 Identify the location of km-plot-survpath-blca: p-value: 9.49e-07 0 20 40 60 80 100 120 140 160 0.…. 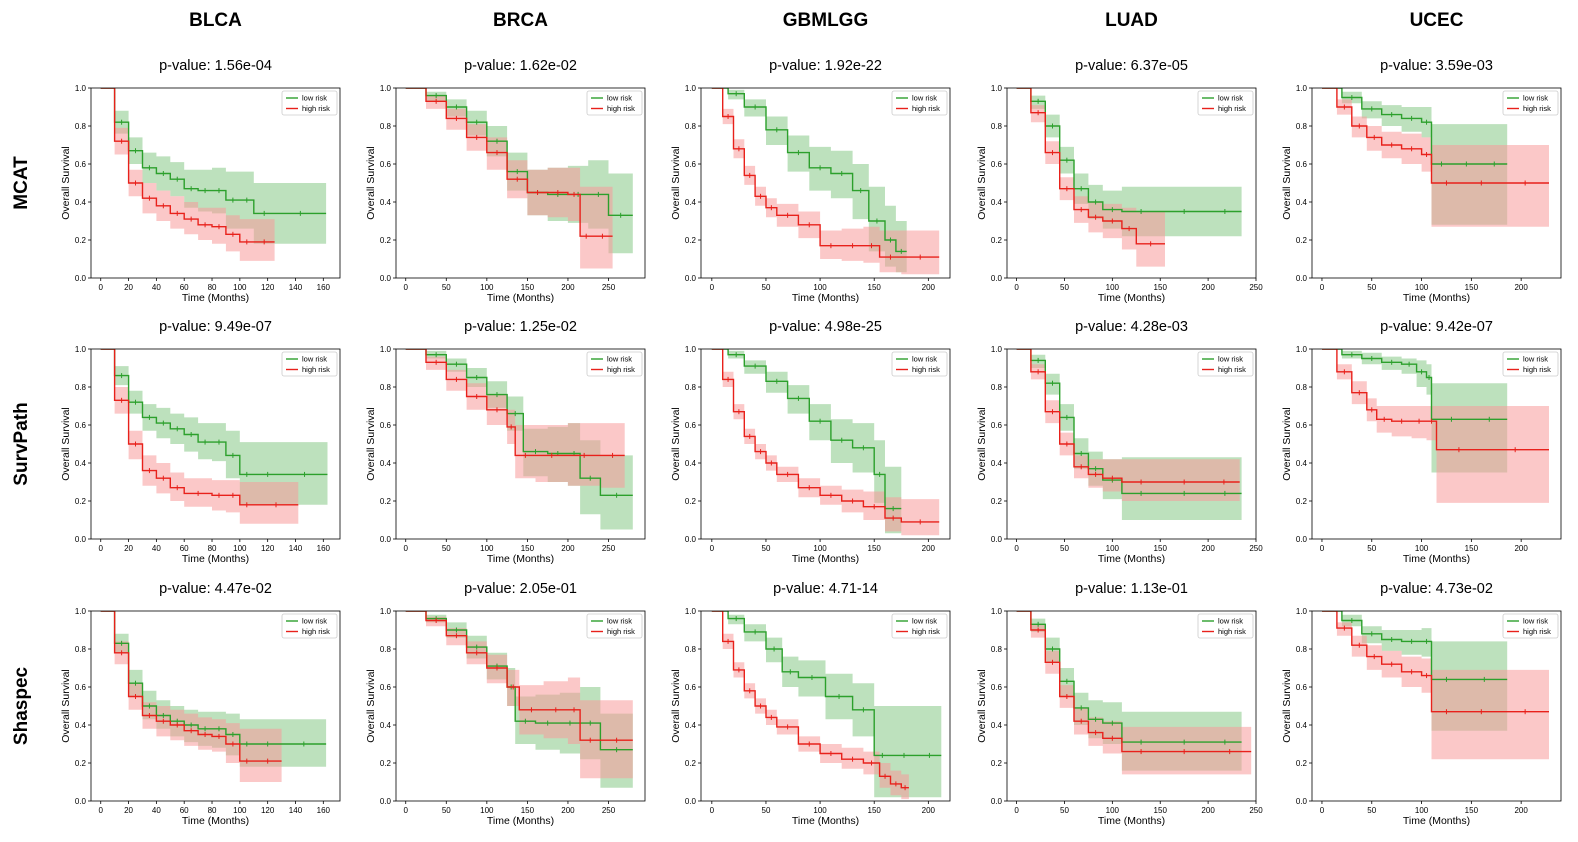
(205, 445).